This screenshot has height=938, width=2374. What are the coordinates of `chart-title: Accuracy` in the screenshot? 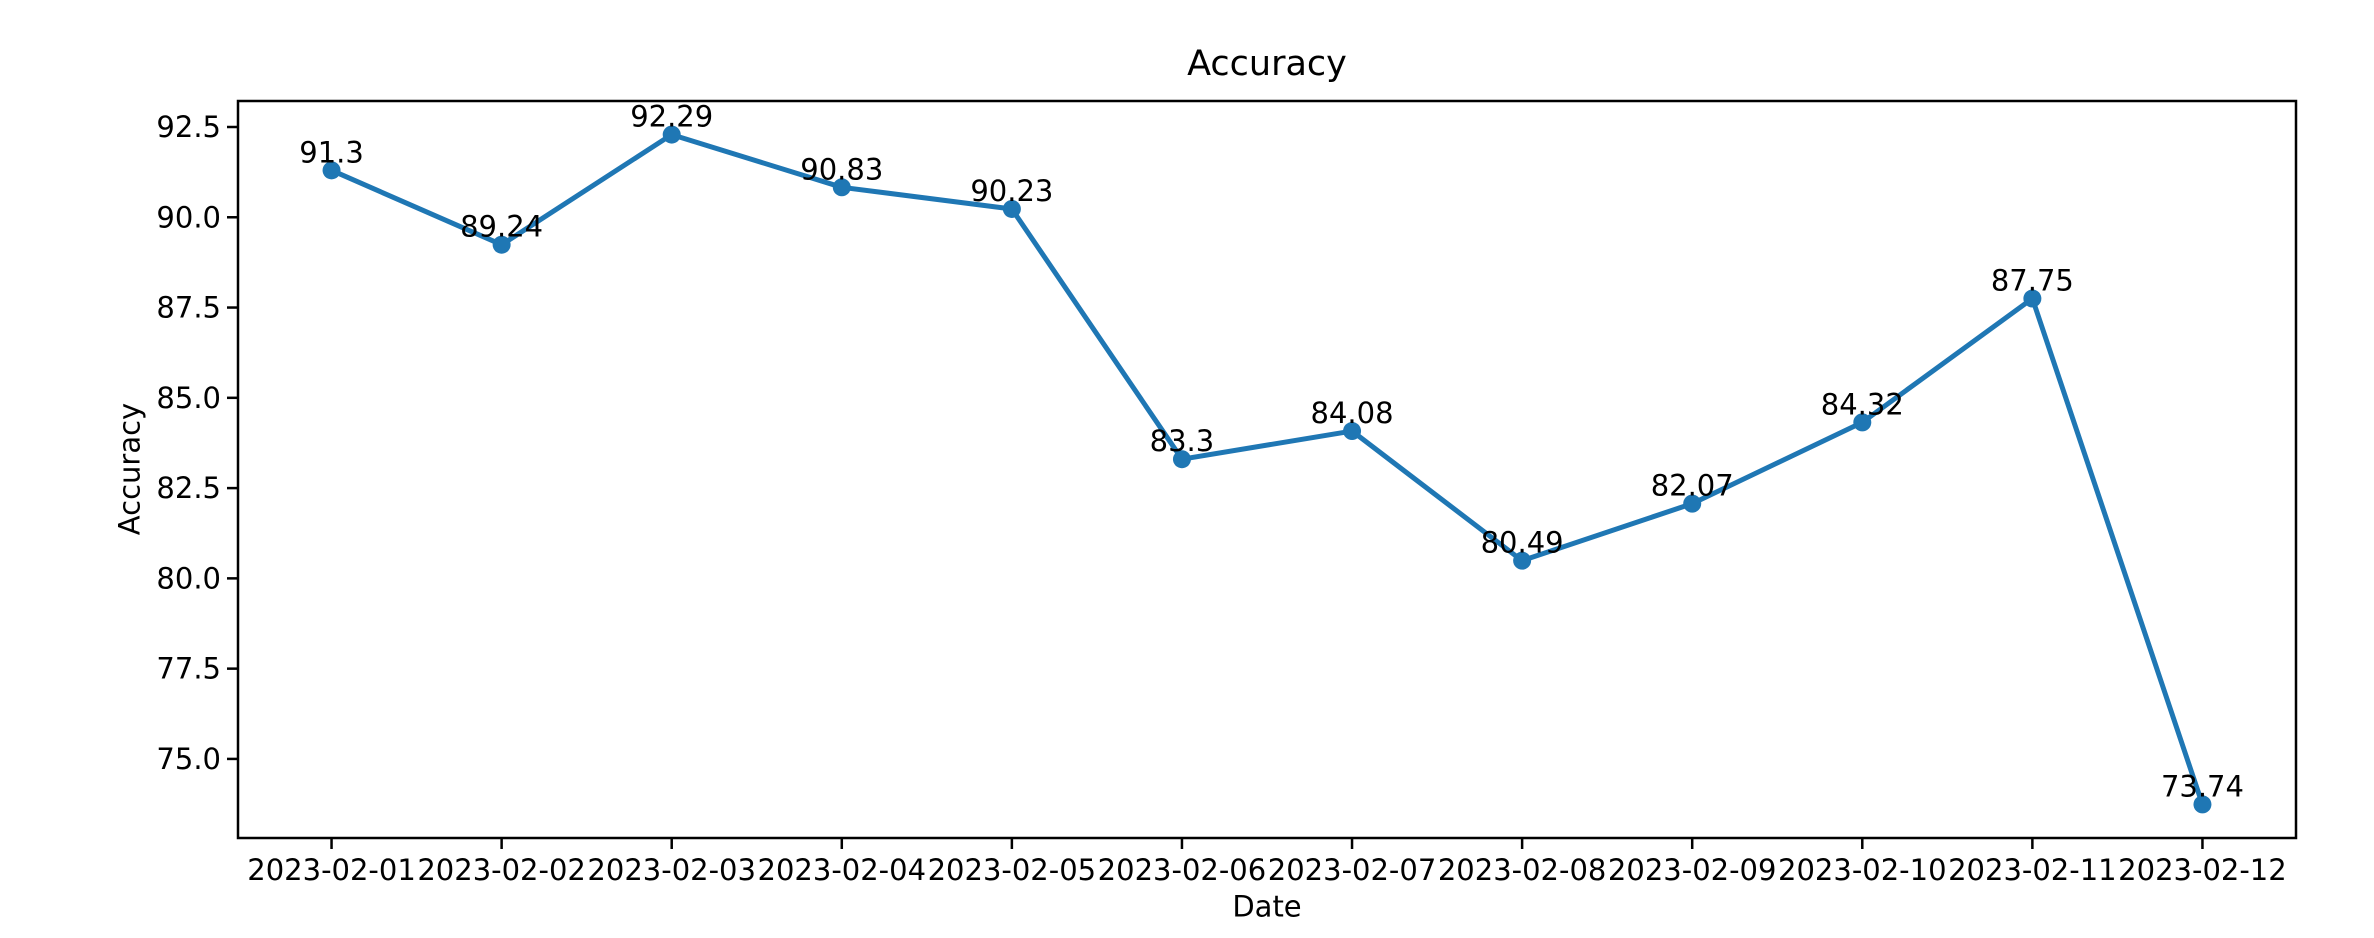 It's located at (1267, 64).